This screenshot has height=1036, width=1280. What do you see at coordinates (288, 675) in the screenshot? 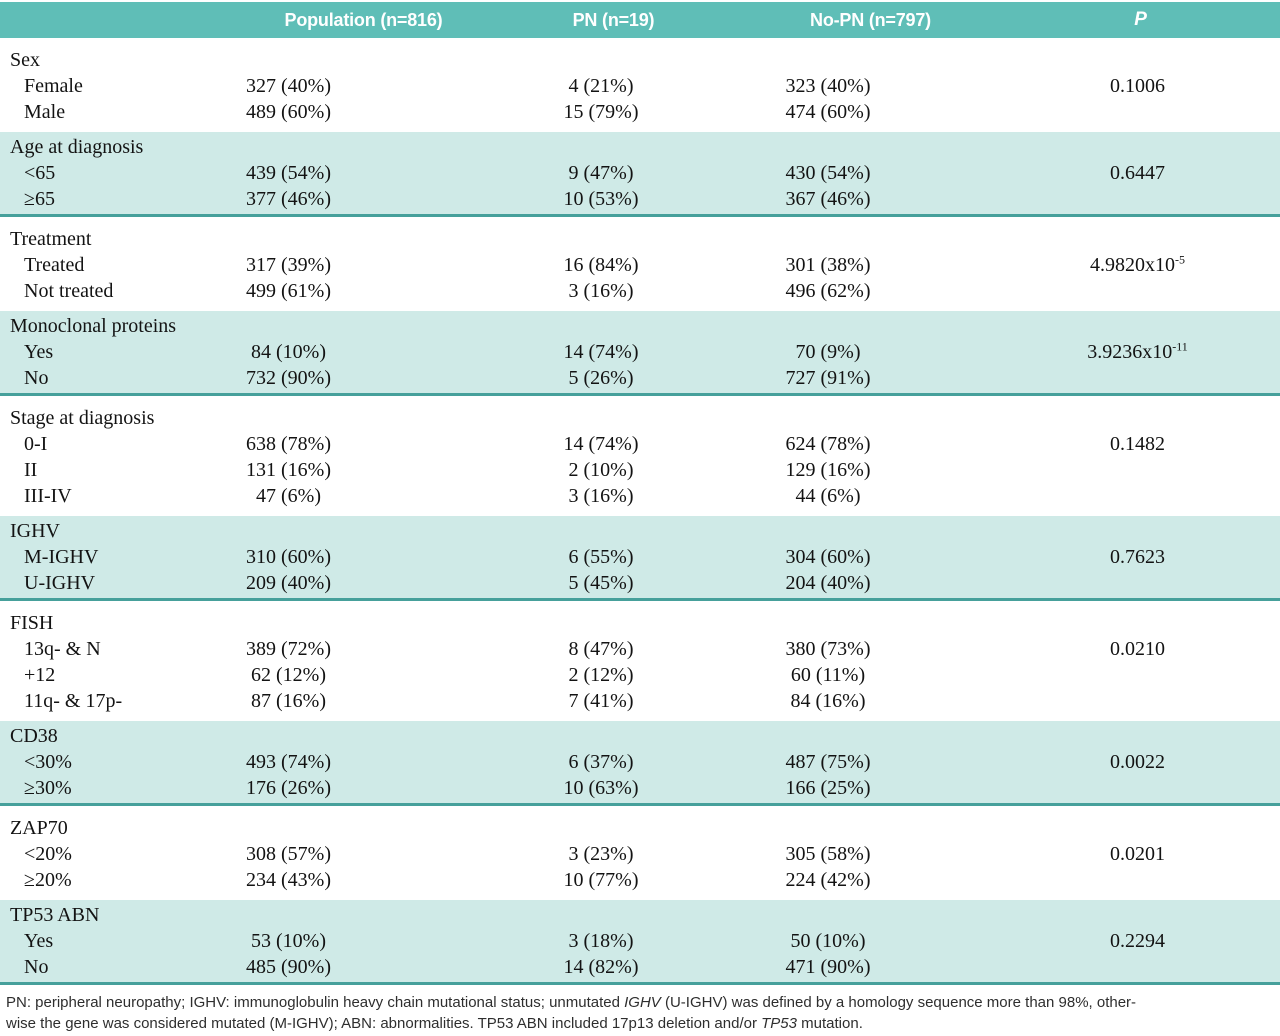
I see `population-value: 62 (12%)` at bounding box center [288, 675].